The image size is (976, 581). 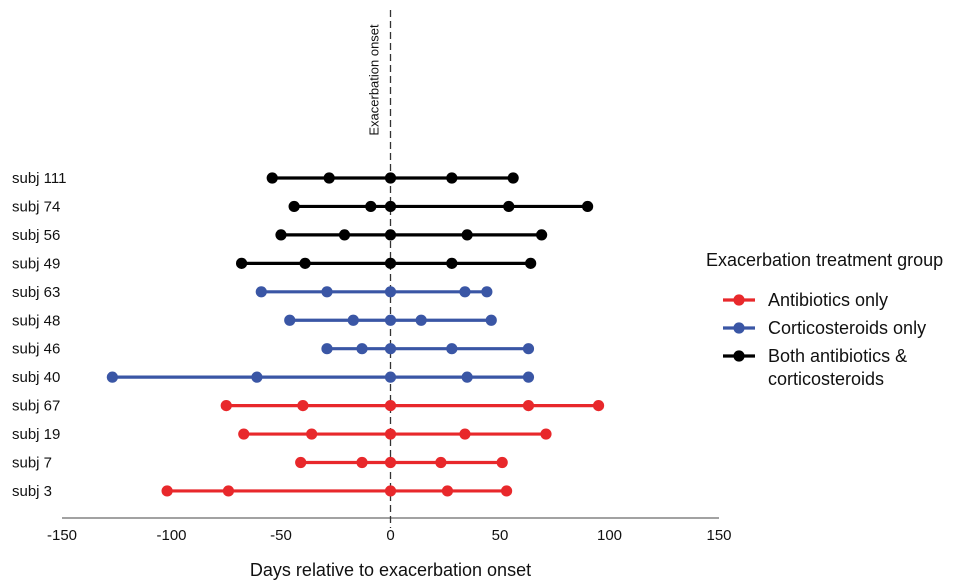 What do you see at coordinates (39, 178) in the screenshot?
I see `subject-label: subj 111` at bounding box center [39, 178].